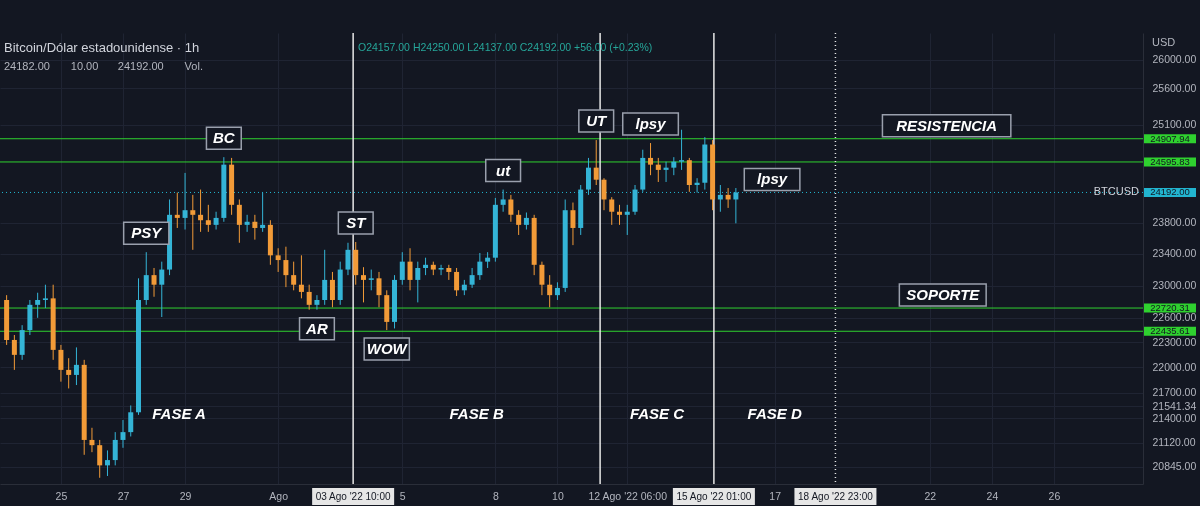 The height and width of the screenshot is (506, 1200). I want to click on y-tick-label: 26000.00, so click(1174, 59).